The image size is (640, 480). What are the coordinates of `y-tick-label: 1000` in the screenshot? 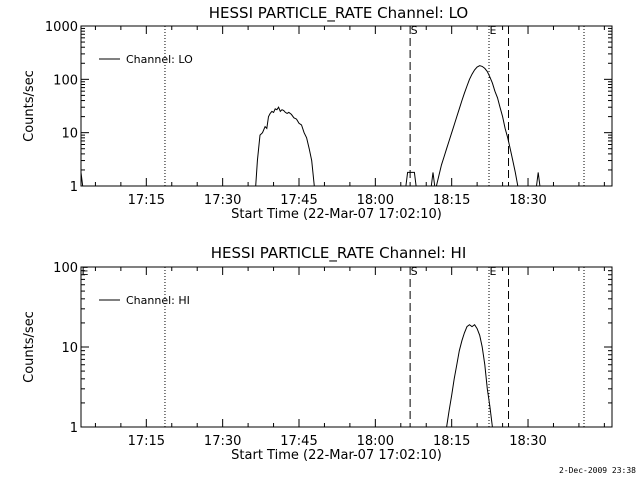 It's located at (61, 27).